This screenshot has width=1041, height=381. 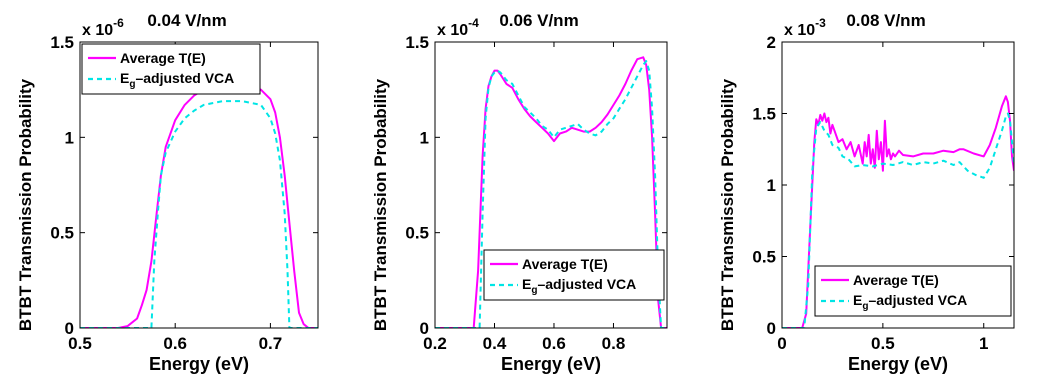 I want to click on average-series-line, so click(x=898, y=211).